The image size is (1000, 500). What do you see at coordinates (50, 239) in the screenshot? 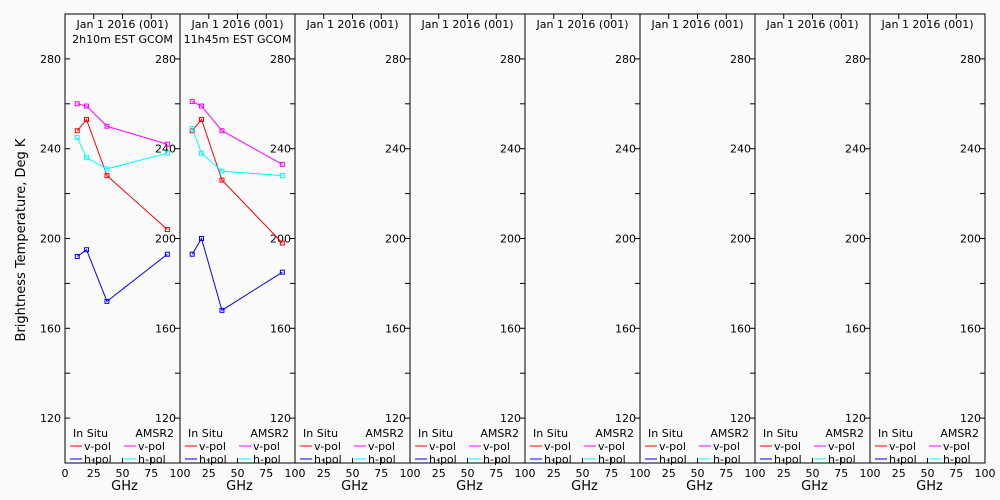
I see `y-tick-label-left: 200` at bounding box center [50, 239].